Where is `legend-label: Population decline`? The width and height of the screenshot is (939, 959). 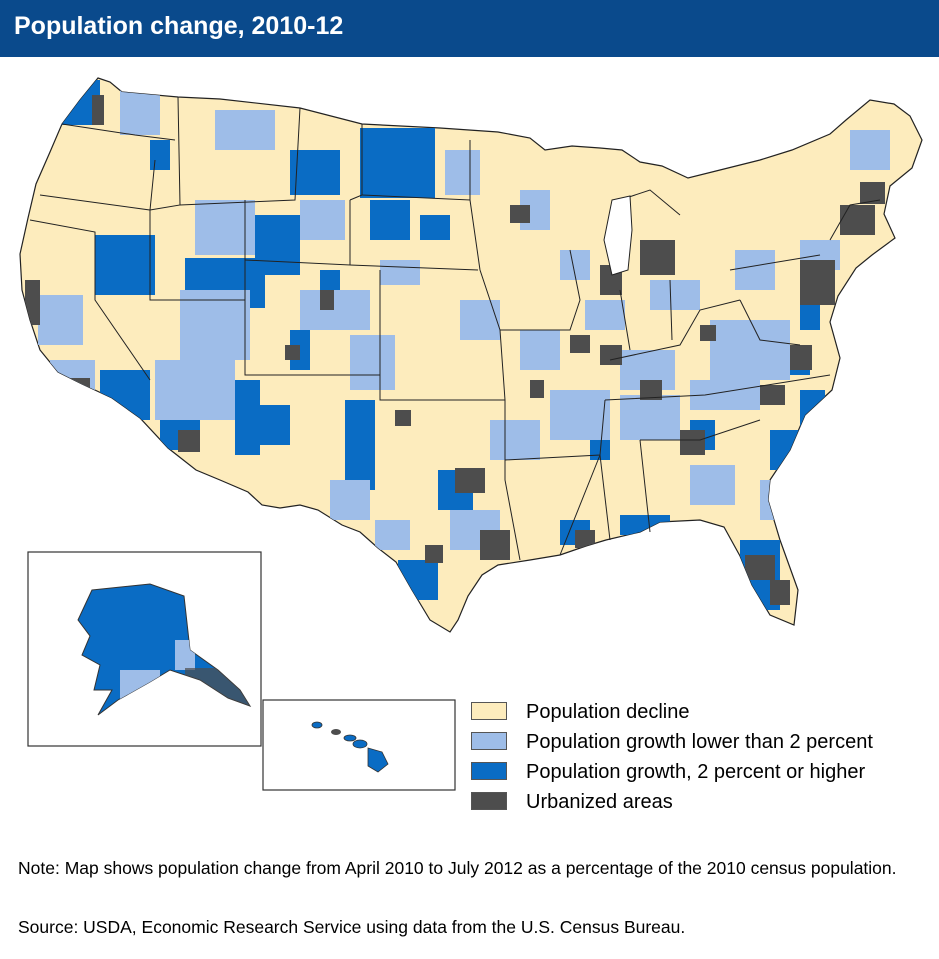
legend-label: Population decline is located at coordinates (608, 712).